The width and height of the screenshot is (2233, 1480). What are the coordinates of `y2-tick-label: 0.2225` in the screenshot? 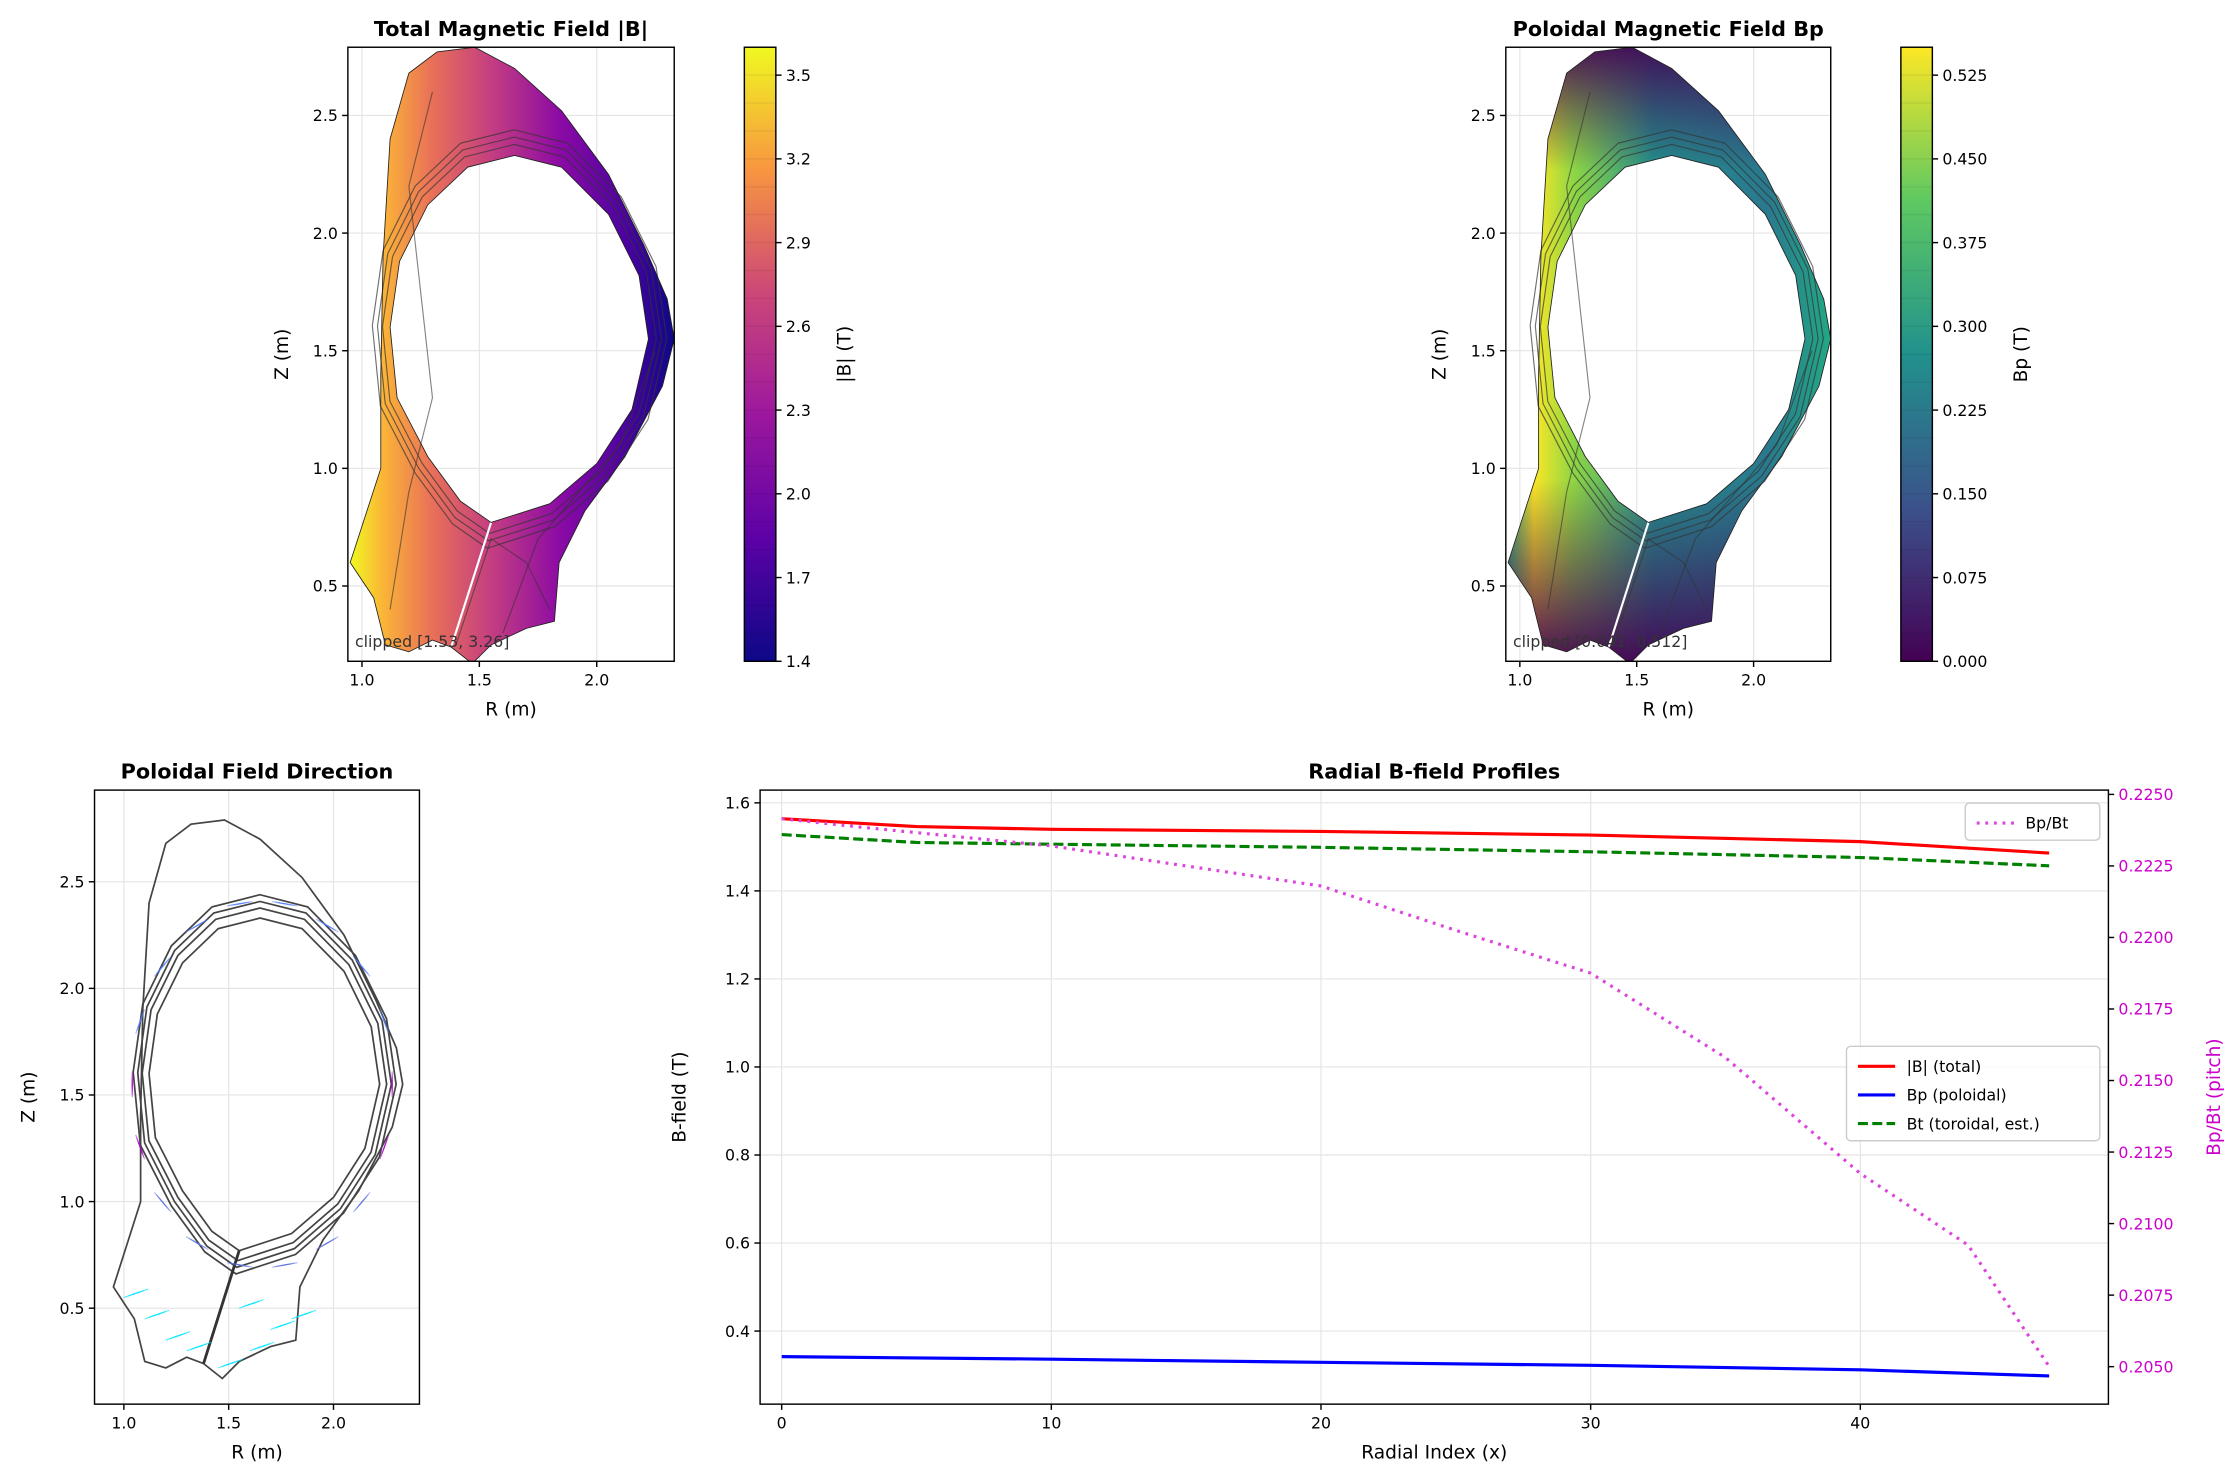 It's located at (2145, 866).